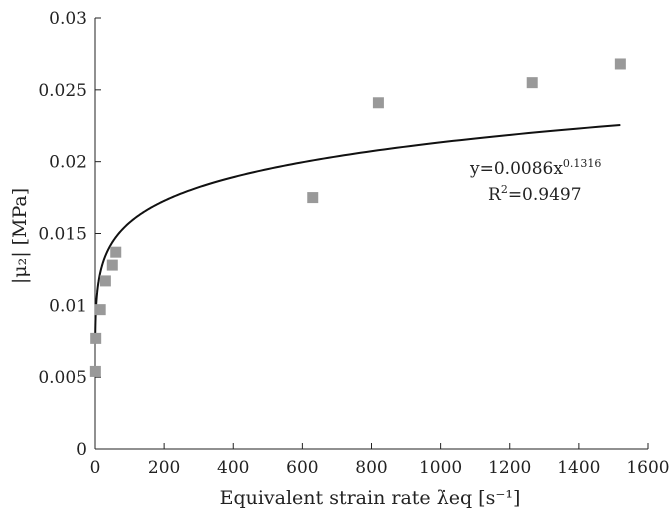 The image size is (670, 516). Describe the element at coordinates (440, 468) in the screenshot. I see `x-tick-label: 1000` at that location.